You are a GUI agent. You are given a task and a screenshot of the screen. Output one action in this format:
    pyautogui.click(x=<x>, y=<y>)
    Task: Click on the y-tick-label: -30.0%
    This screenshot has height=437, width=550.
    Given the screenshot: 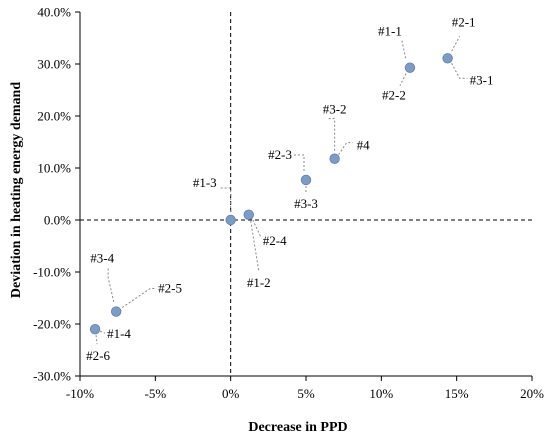 What is the action you would take?
    pyautogui.click(x=52, y=376)
    